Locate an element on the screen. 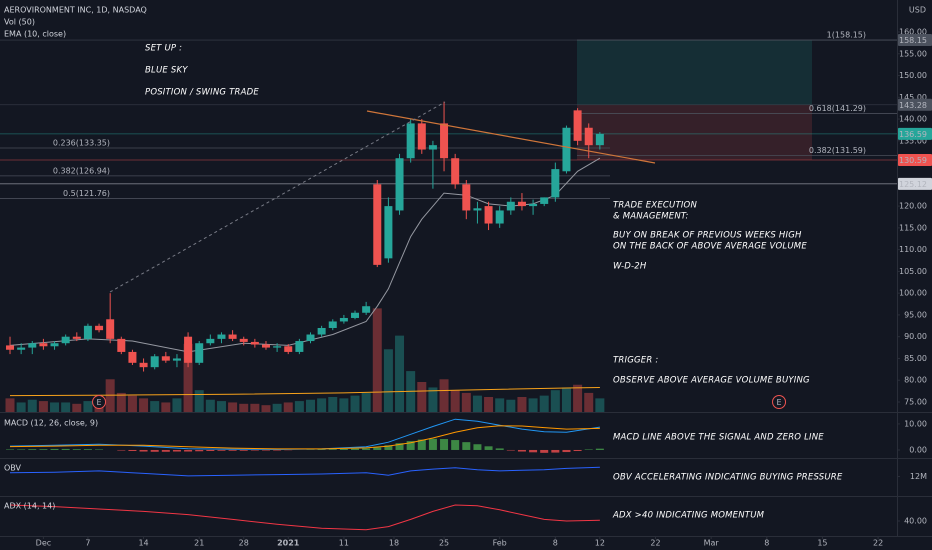 This screenshot has width=932, height=550. x-tick-label: 12 is located at coordinates (600, 543).